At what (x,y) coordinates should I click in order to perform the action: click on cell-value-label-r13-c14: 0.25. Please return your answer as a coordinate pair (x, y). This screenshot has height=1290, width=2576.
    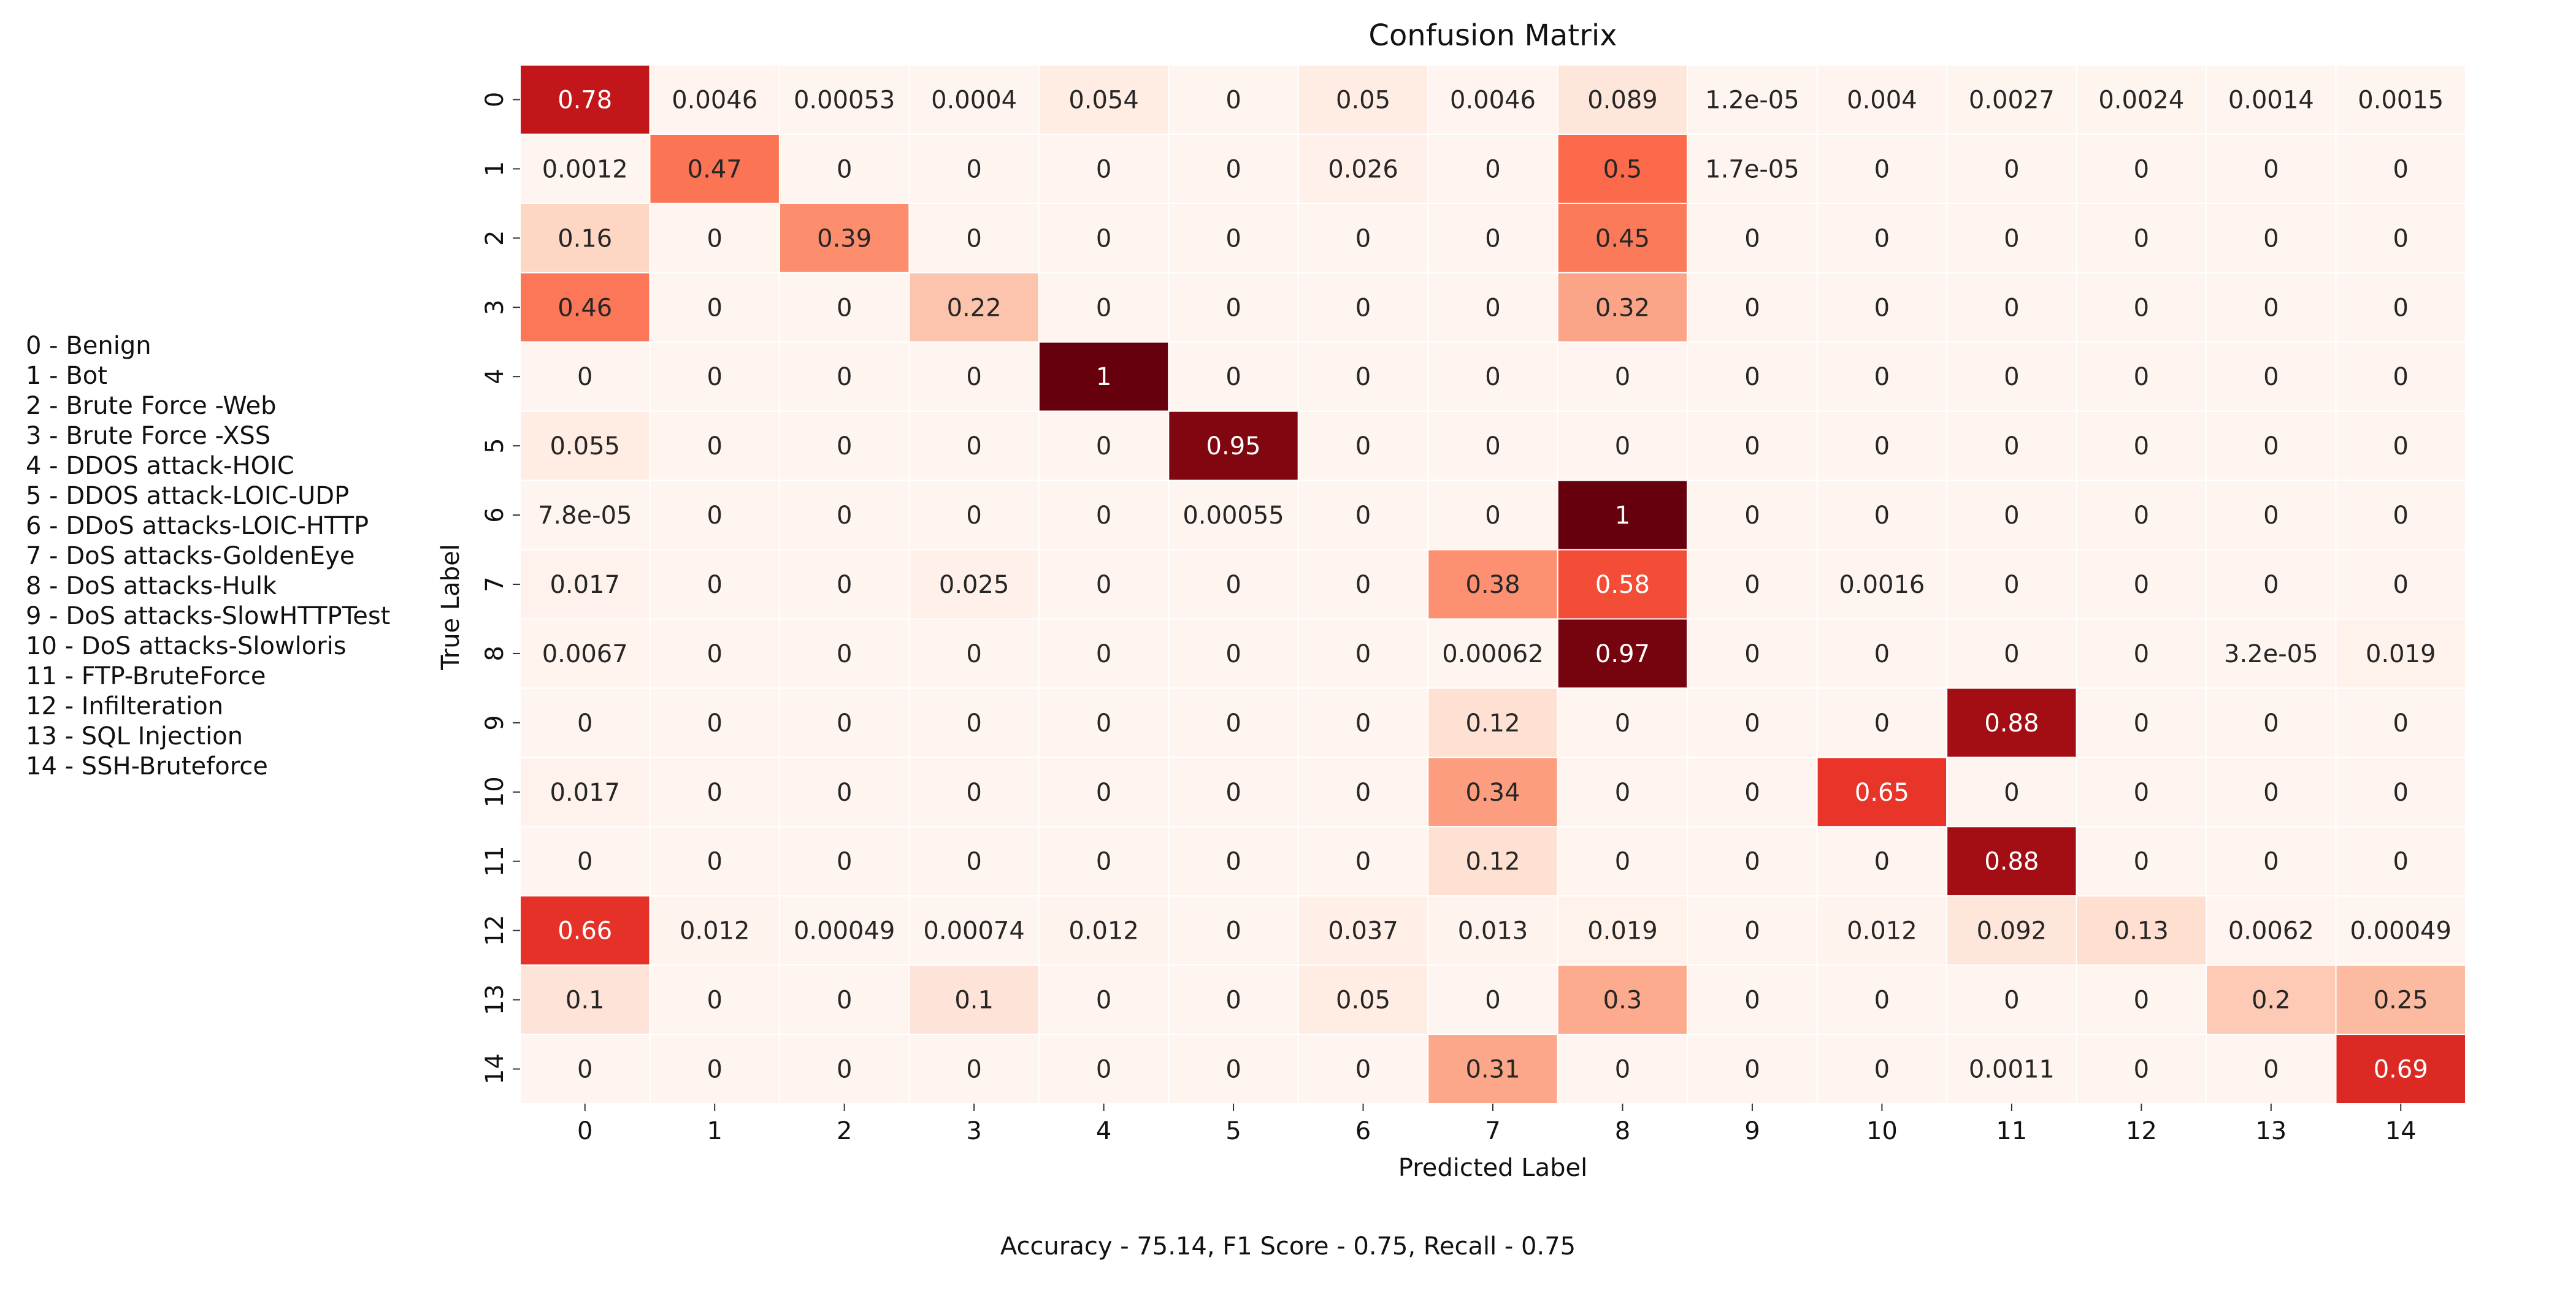
    Looking at the image, I should click on (2401, 1001).